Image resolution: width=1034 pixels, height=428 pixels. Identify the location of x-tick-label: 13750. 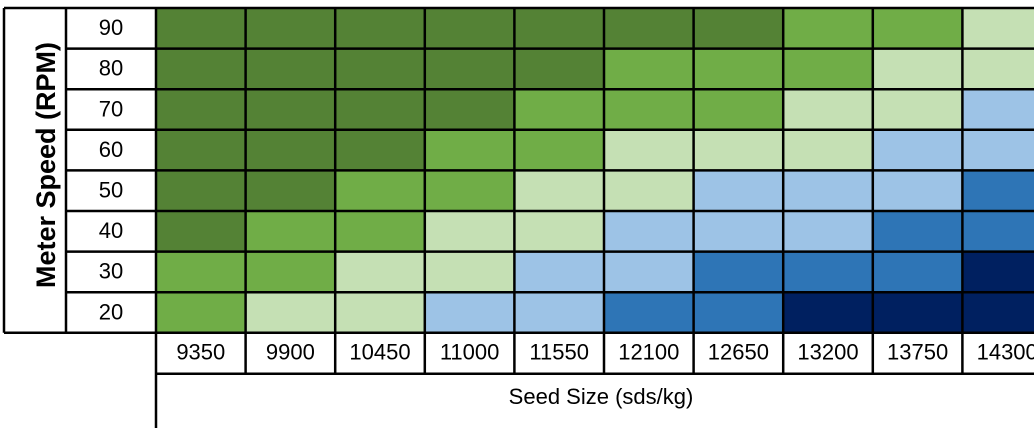
(917, 352).